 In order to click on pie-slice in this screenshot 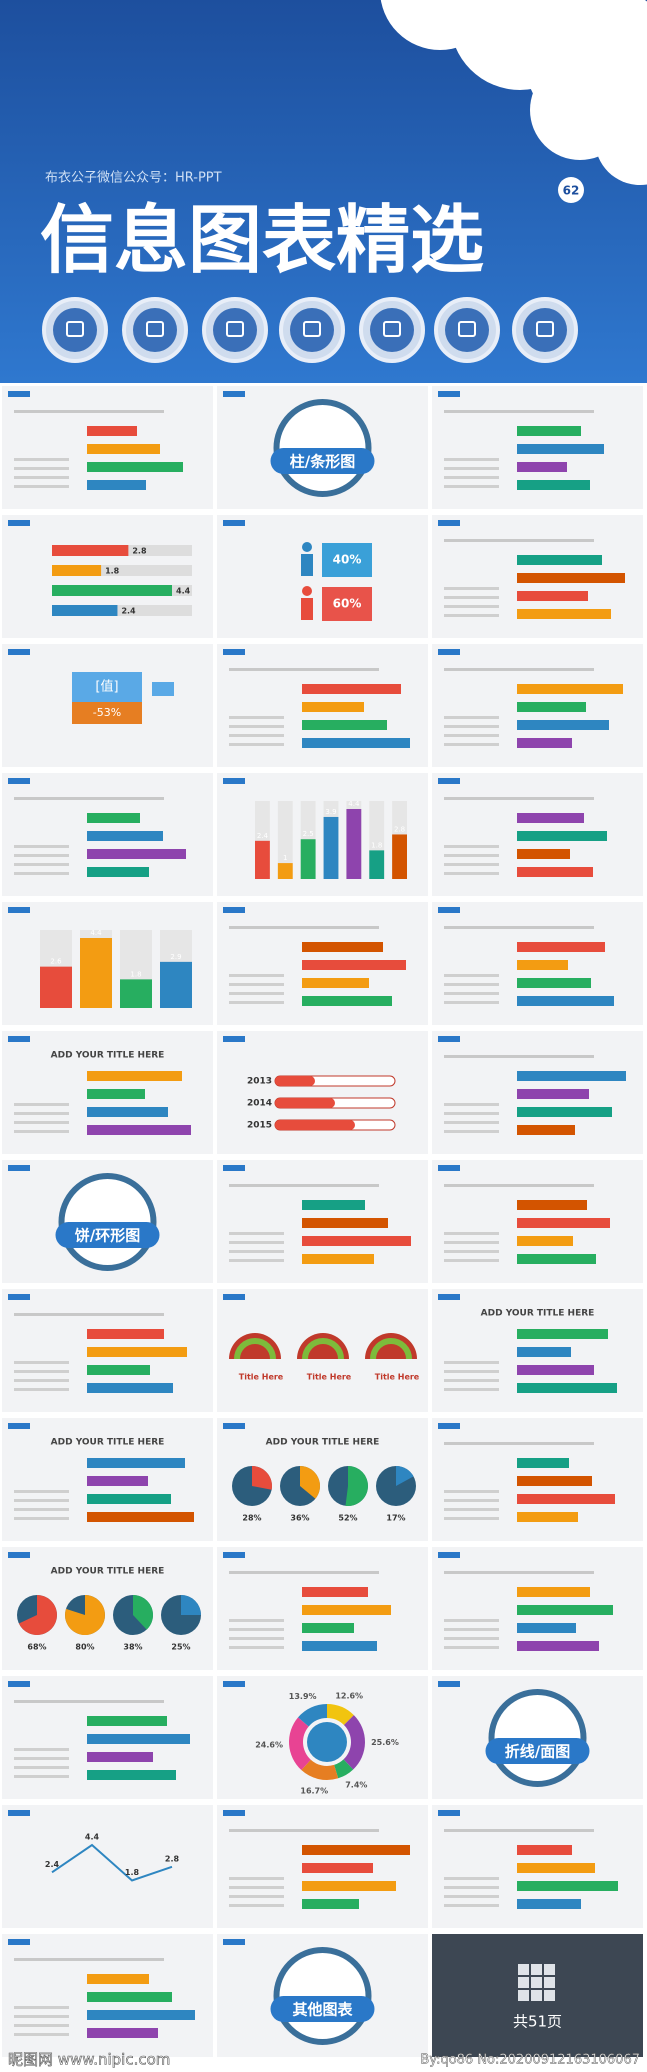, I will do `click(310, 1482)`.